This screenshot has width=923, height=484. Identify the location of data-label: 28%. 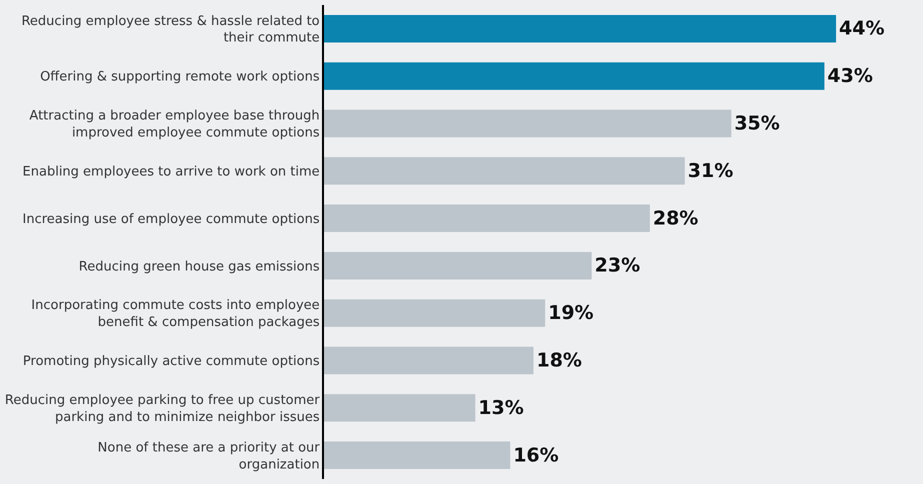
(675, 218).